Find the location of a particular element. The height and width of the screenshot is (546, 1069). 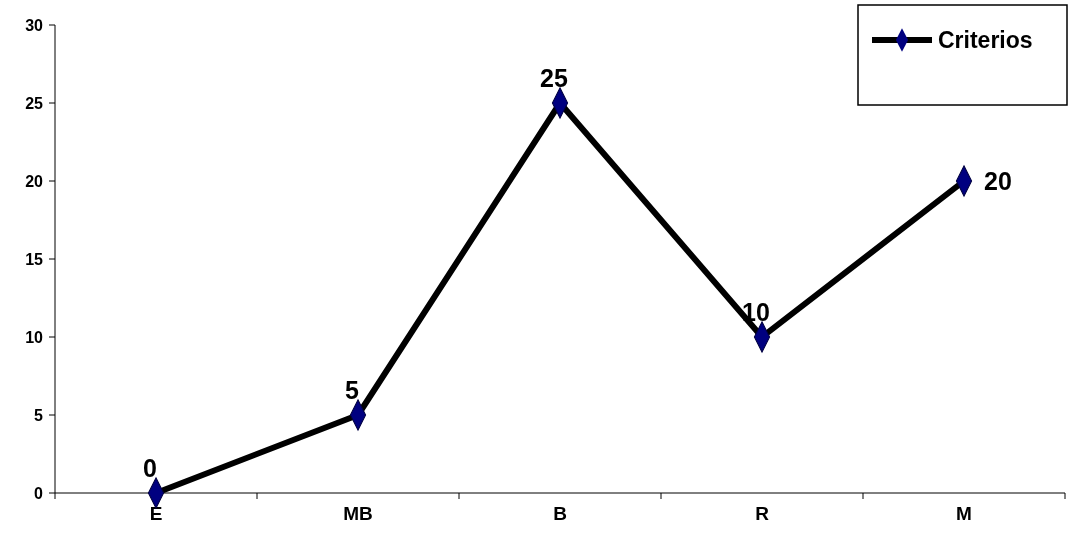

x-tick-label: MB is located at coordinates (358, 513).